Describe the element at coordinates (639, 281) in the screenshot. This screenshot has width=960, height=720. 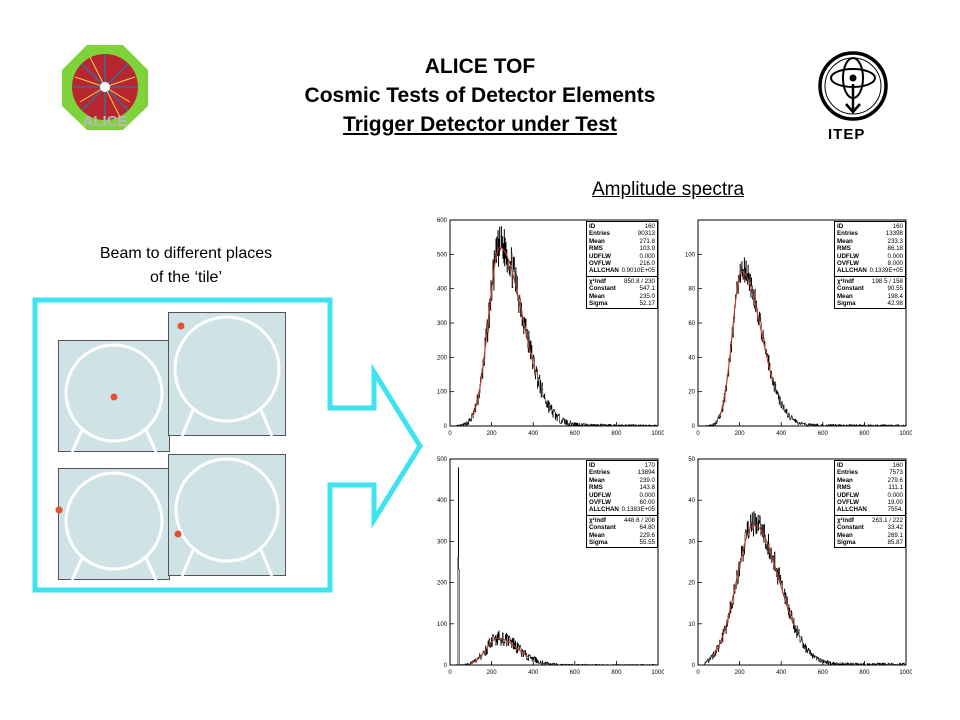
I see `stats-value: 850.8 / 230` at that location.